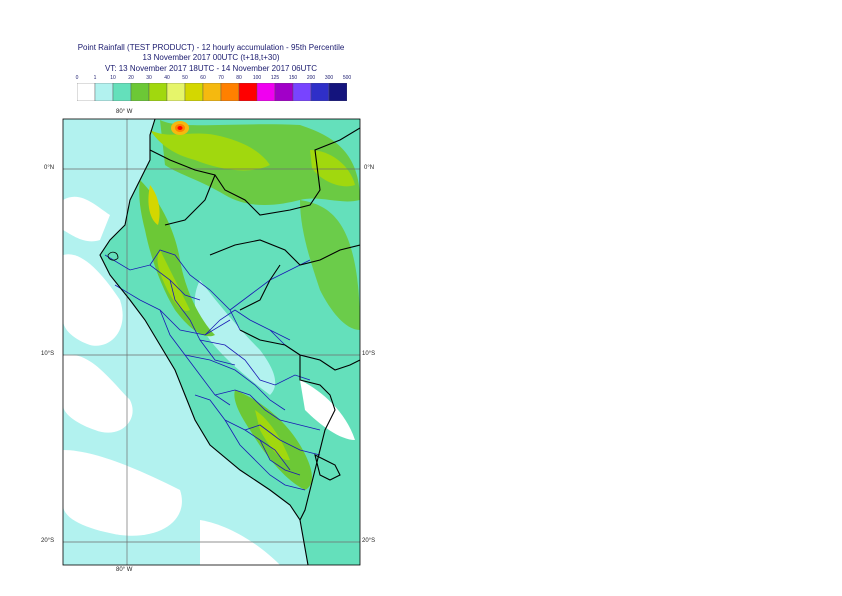  What do you see at coordinates (113, 256) in the screenshot?
I see `island` at bounding box center [113, 256].